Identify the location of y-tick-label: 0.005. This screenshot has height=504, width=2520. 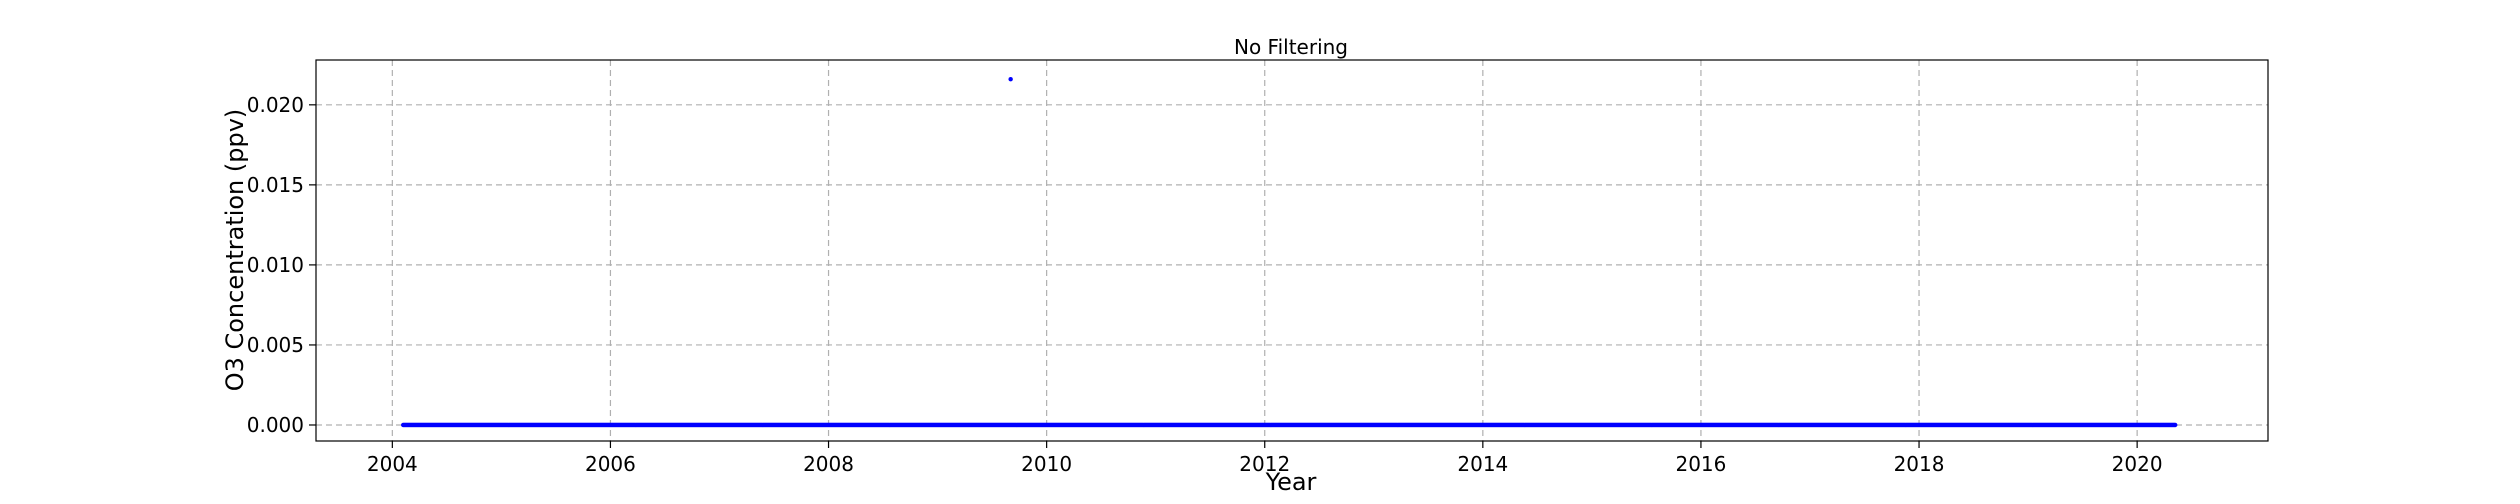
(275, 345).